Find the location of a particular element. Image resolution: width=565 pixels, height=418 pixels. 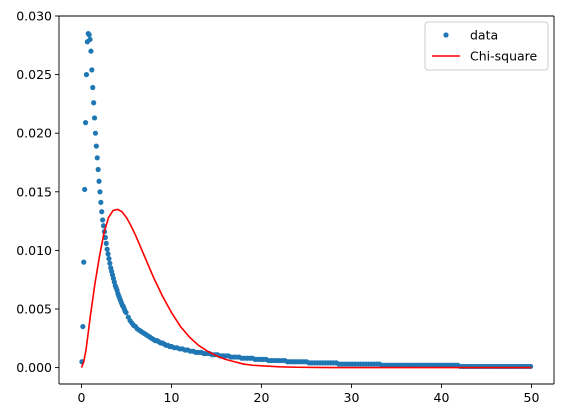

x-tick-label: 30 is located at coordinates (352, 397).